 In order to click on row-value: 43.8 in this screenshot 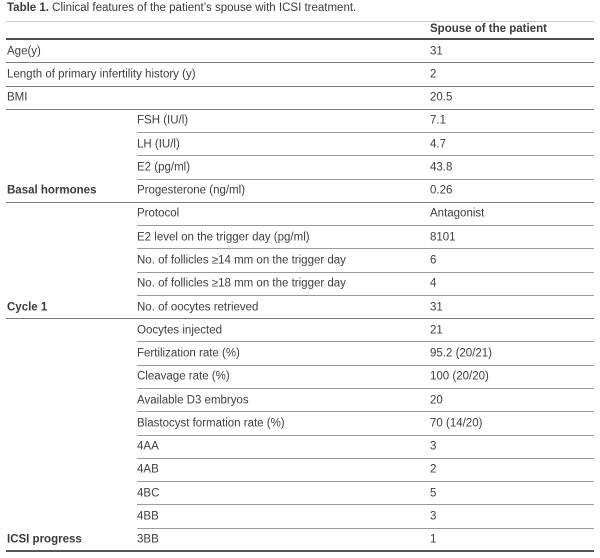, I will do `click(441, 167)`.